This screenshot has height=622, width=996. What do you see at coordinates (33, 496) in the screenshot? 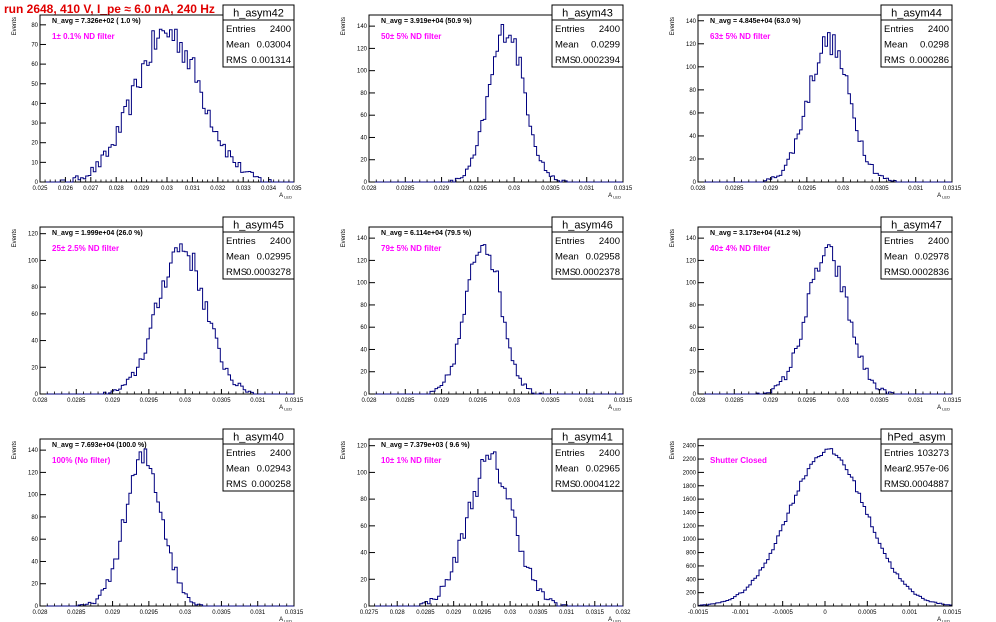
I see `y-tick-label: 100` at bounding box center [33, 496].